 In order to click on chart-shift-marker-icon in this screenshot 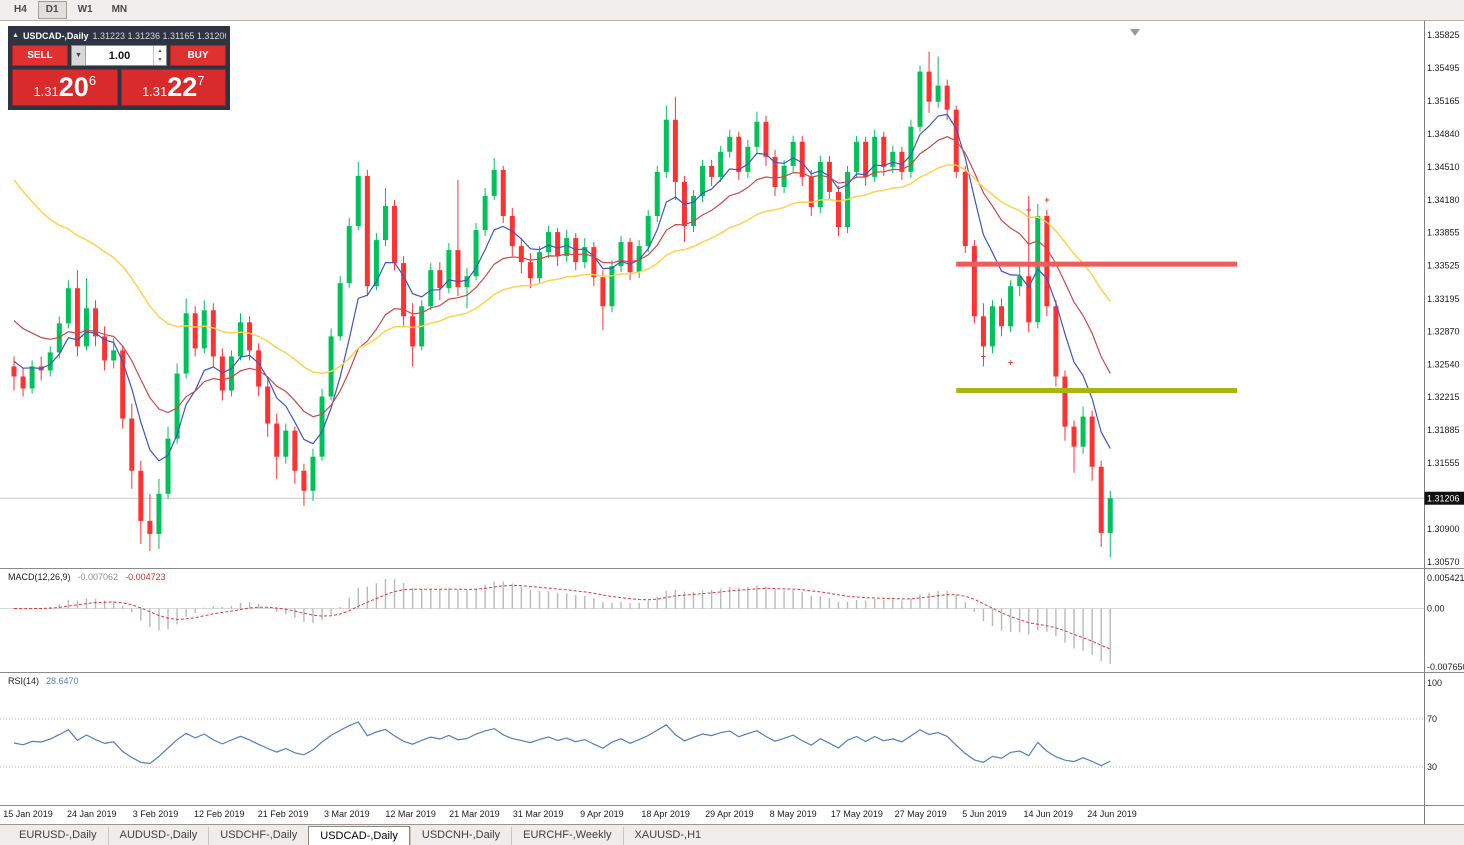, I will do `click(1135, 32)`.